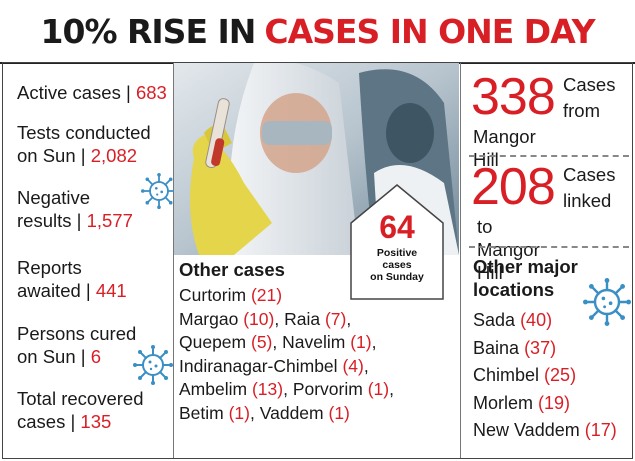 The width and height of the screenshot is (635, 461). What do you see at coordinates (80, 398) in the screenshot?
I see `stat-label: Total recovered` at bounding box center [80, 398].